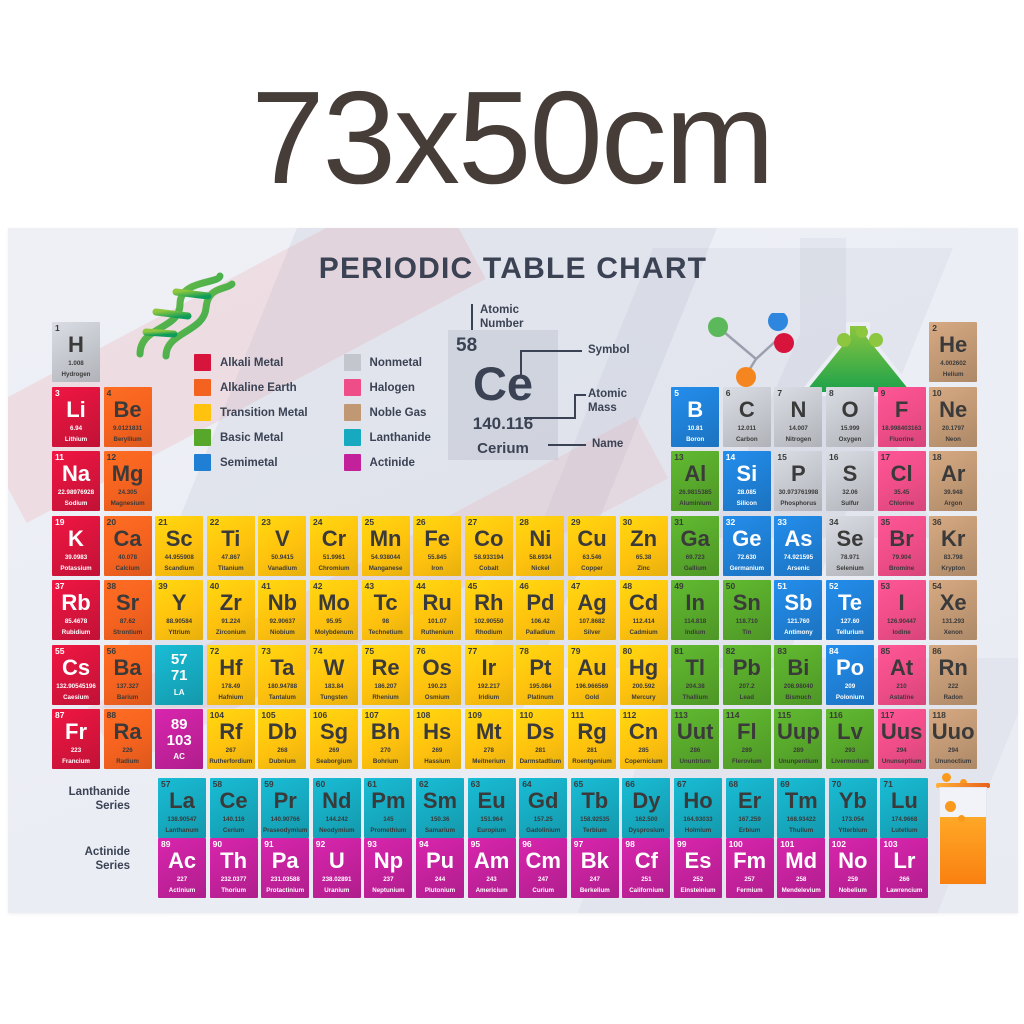 The height and width of the screenshot is (1024, 1024). What do you see at coordinates (901, 416) in the screenshot?
I see `element-cell-f: 9 F 18.998403163 Fluorine` at bounding box center [901, 416].